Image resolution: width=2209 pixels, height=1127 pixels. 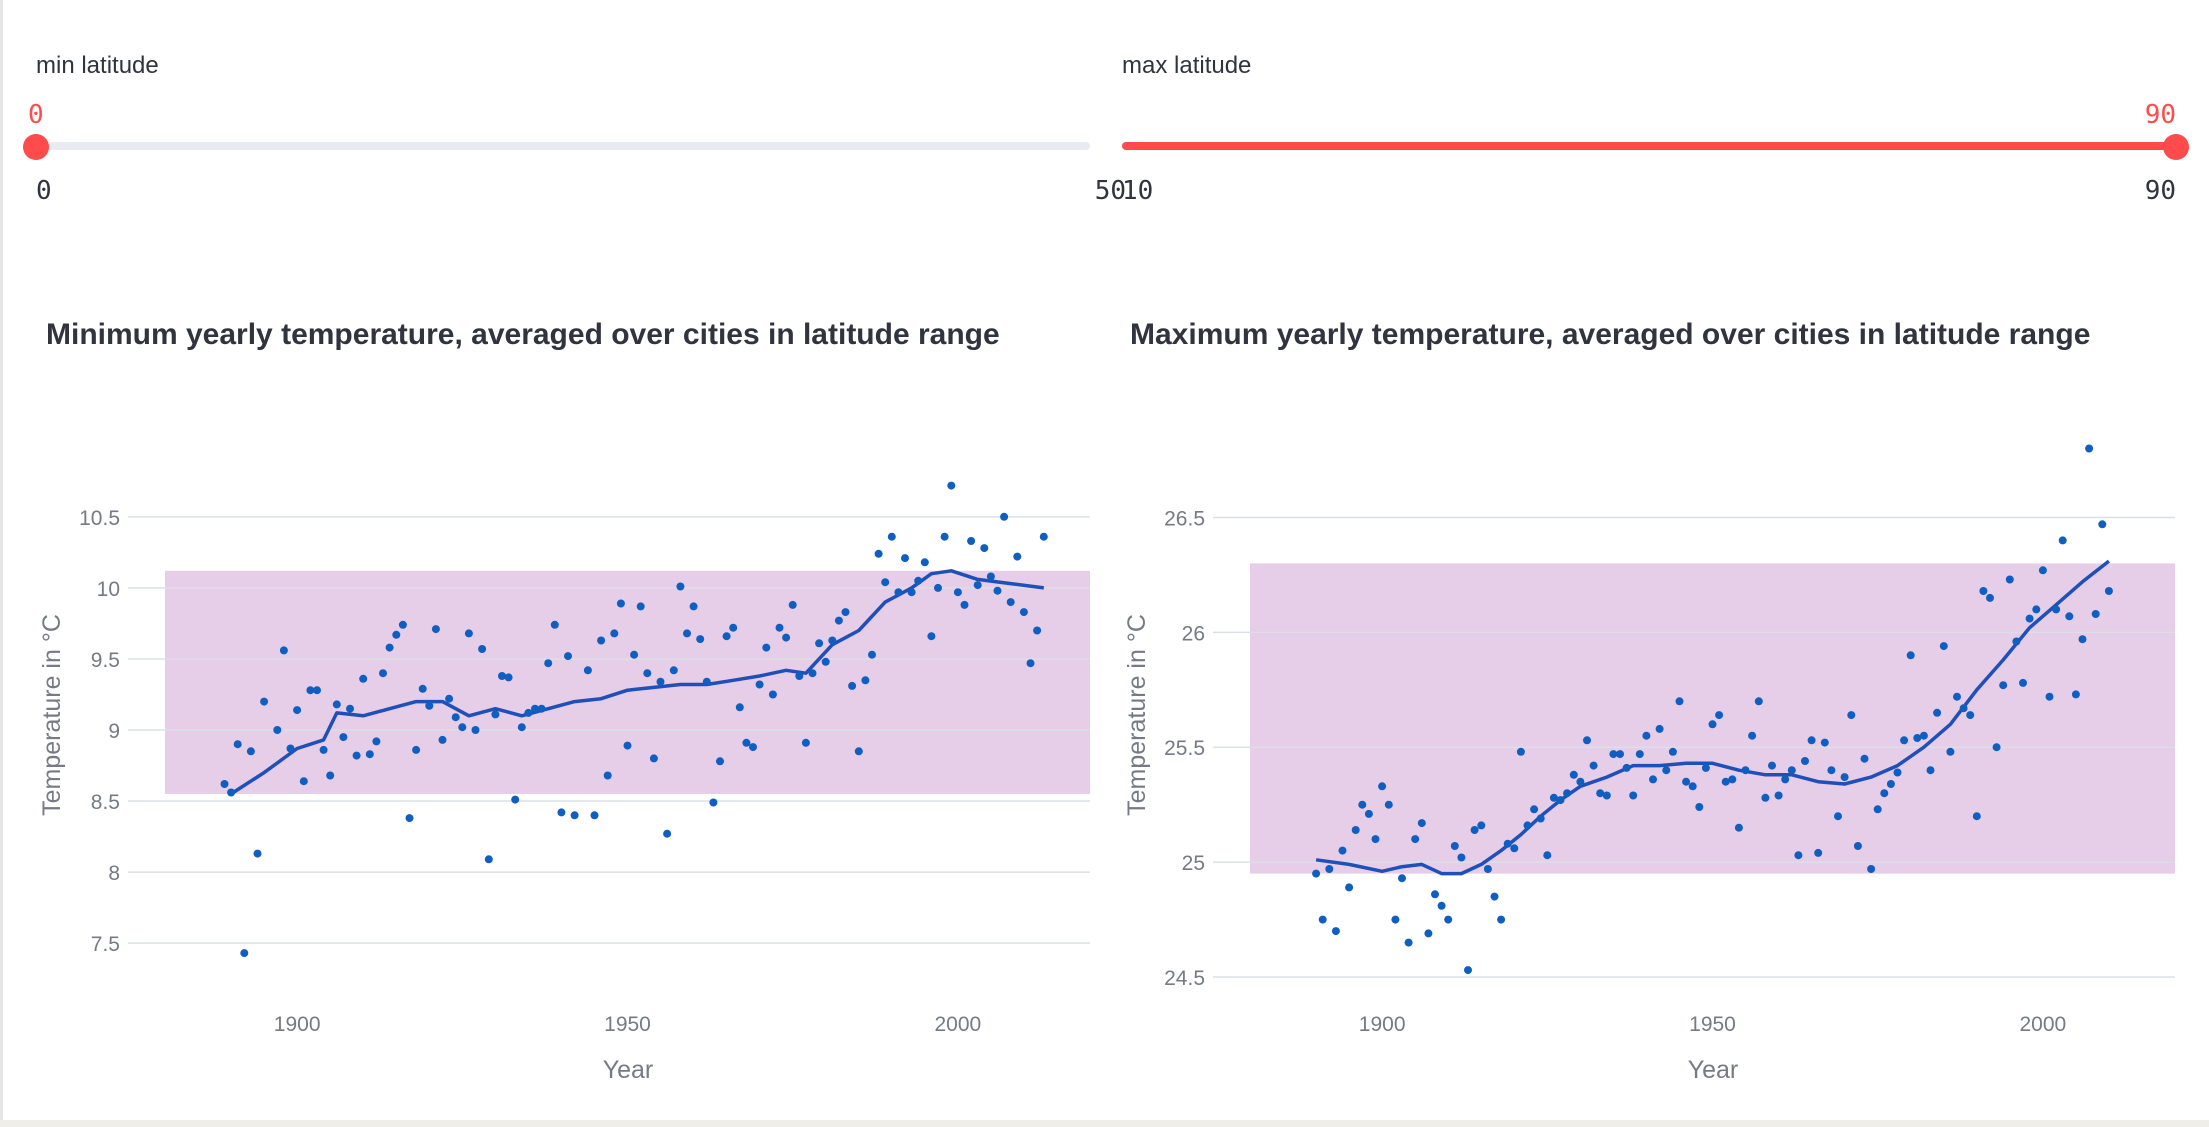 I want to click on max-chart-y-axis-label: Temperature in °C, so click(x=1138, y=715).